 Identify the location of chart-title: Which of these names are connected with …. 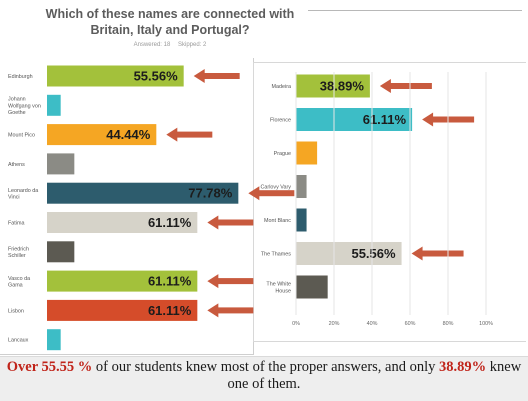
(170, 22).